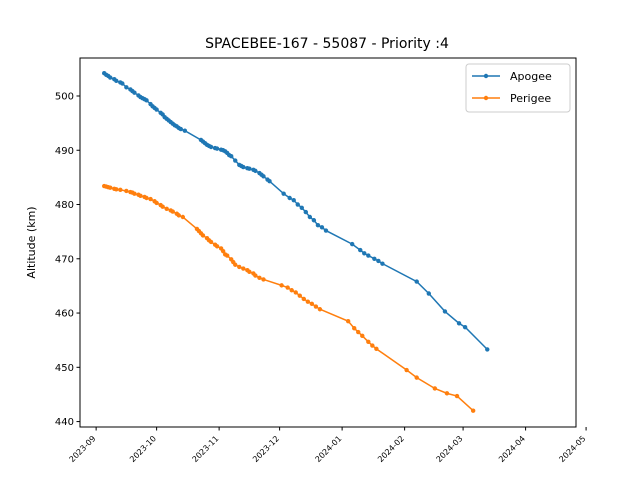 The height and width of the screenshot is (480, 640). What do you see at coordinates (143, 449) in the screenshot?
I see `x-tick-label: 2023-10` at bounding box center [143, 449].